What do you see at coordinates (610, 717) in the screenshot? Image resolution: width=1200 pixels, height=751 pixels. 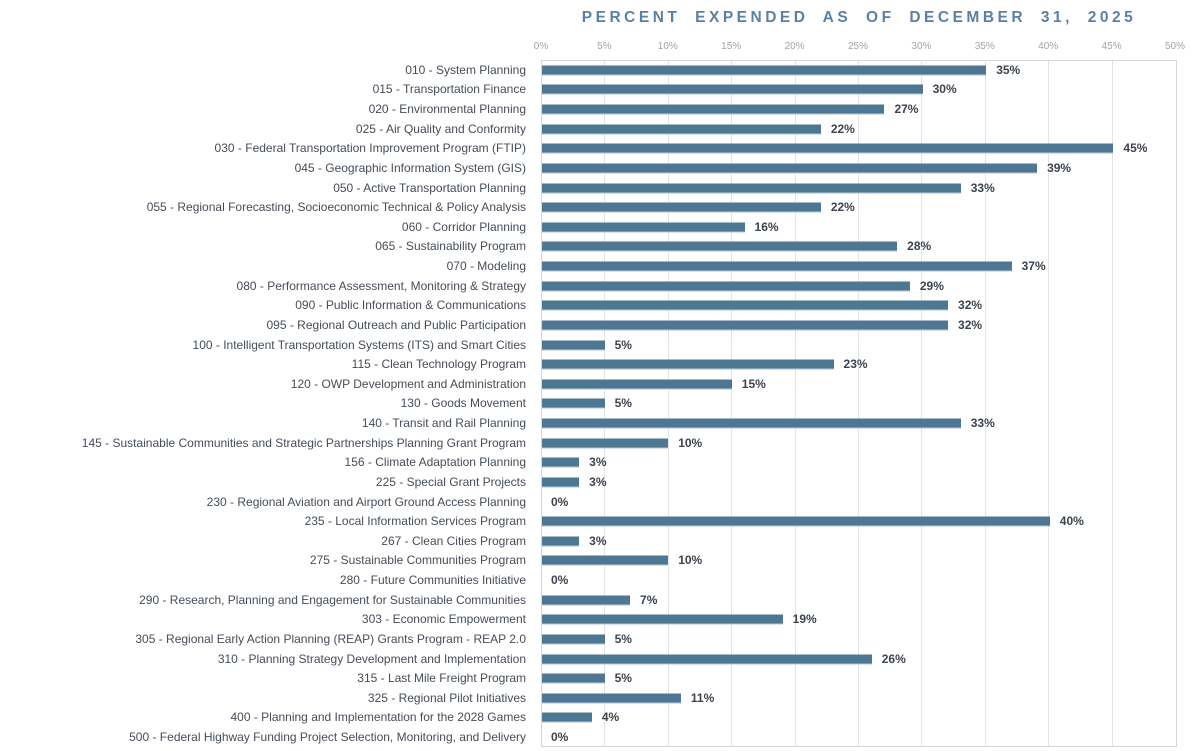 I see `value-label: 4%` at bounding box center [610, 717].